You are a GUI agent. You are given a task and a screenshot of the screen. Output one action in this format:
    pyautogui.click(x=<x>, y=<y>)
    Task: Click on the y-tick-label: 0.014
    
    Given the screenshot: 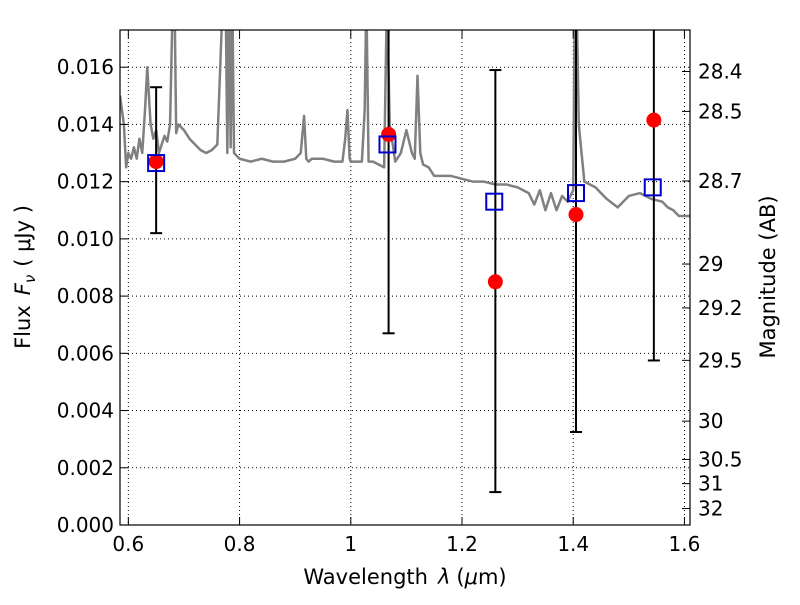 What is the action you would take?
    pyautogui.click(x=85, y=124)
    